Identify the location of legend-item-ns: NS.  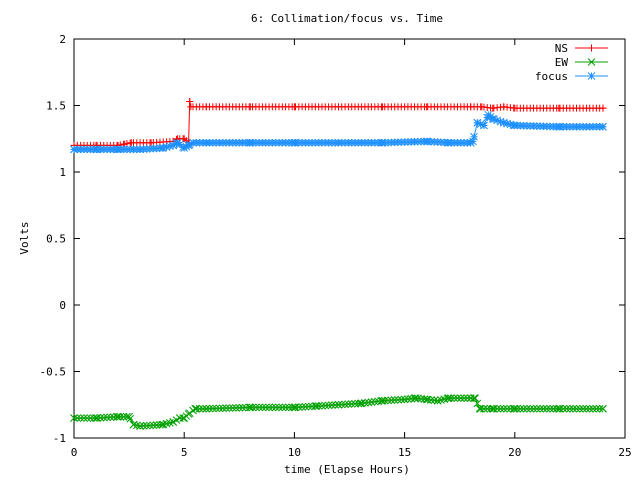
(581, 48).